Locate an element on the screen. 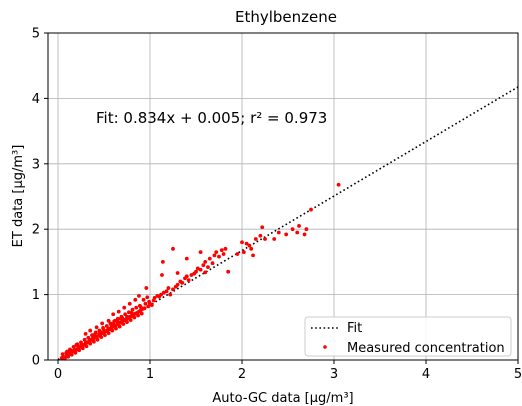  x-tick-label: 3 is located at coordinates (334, 374).